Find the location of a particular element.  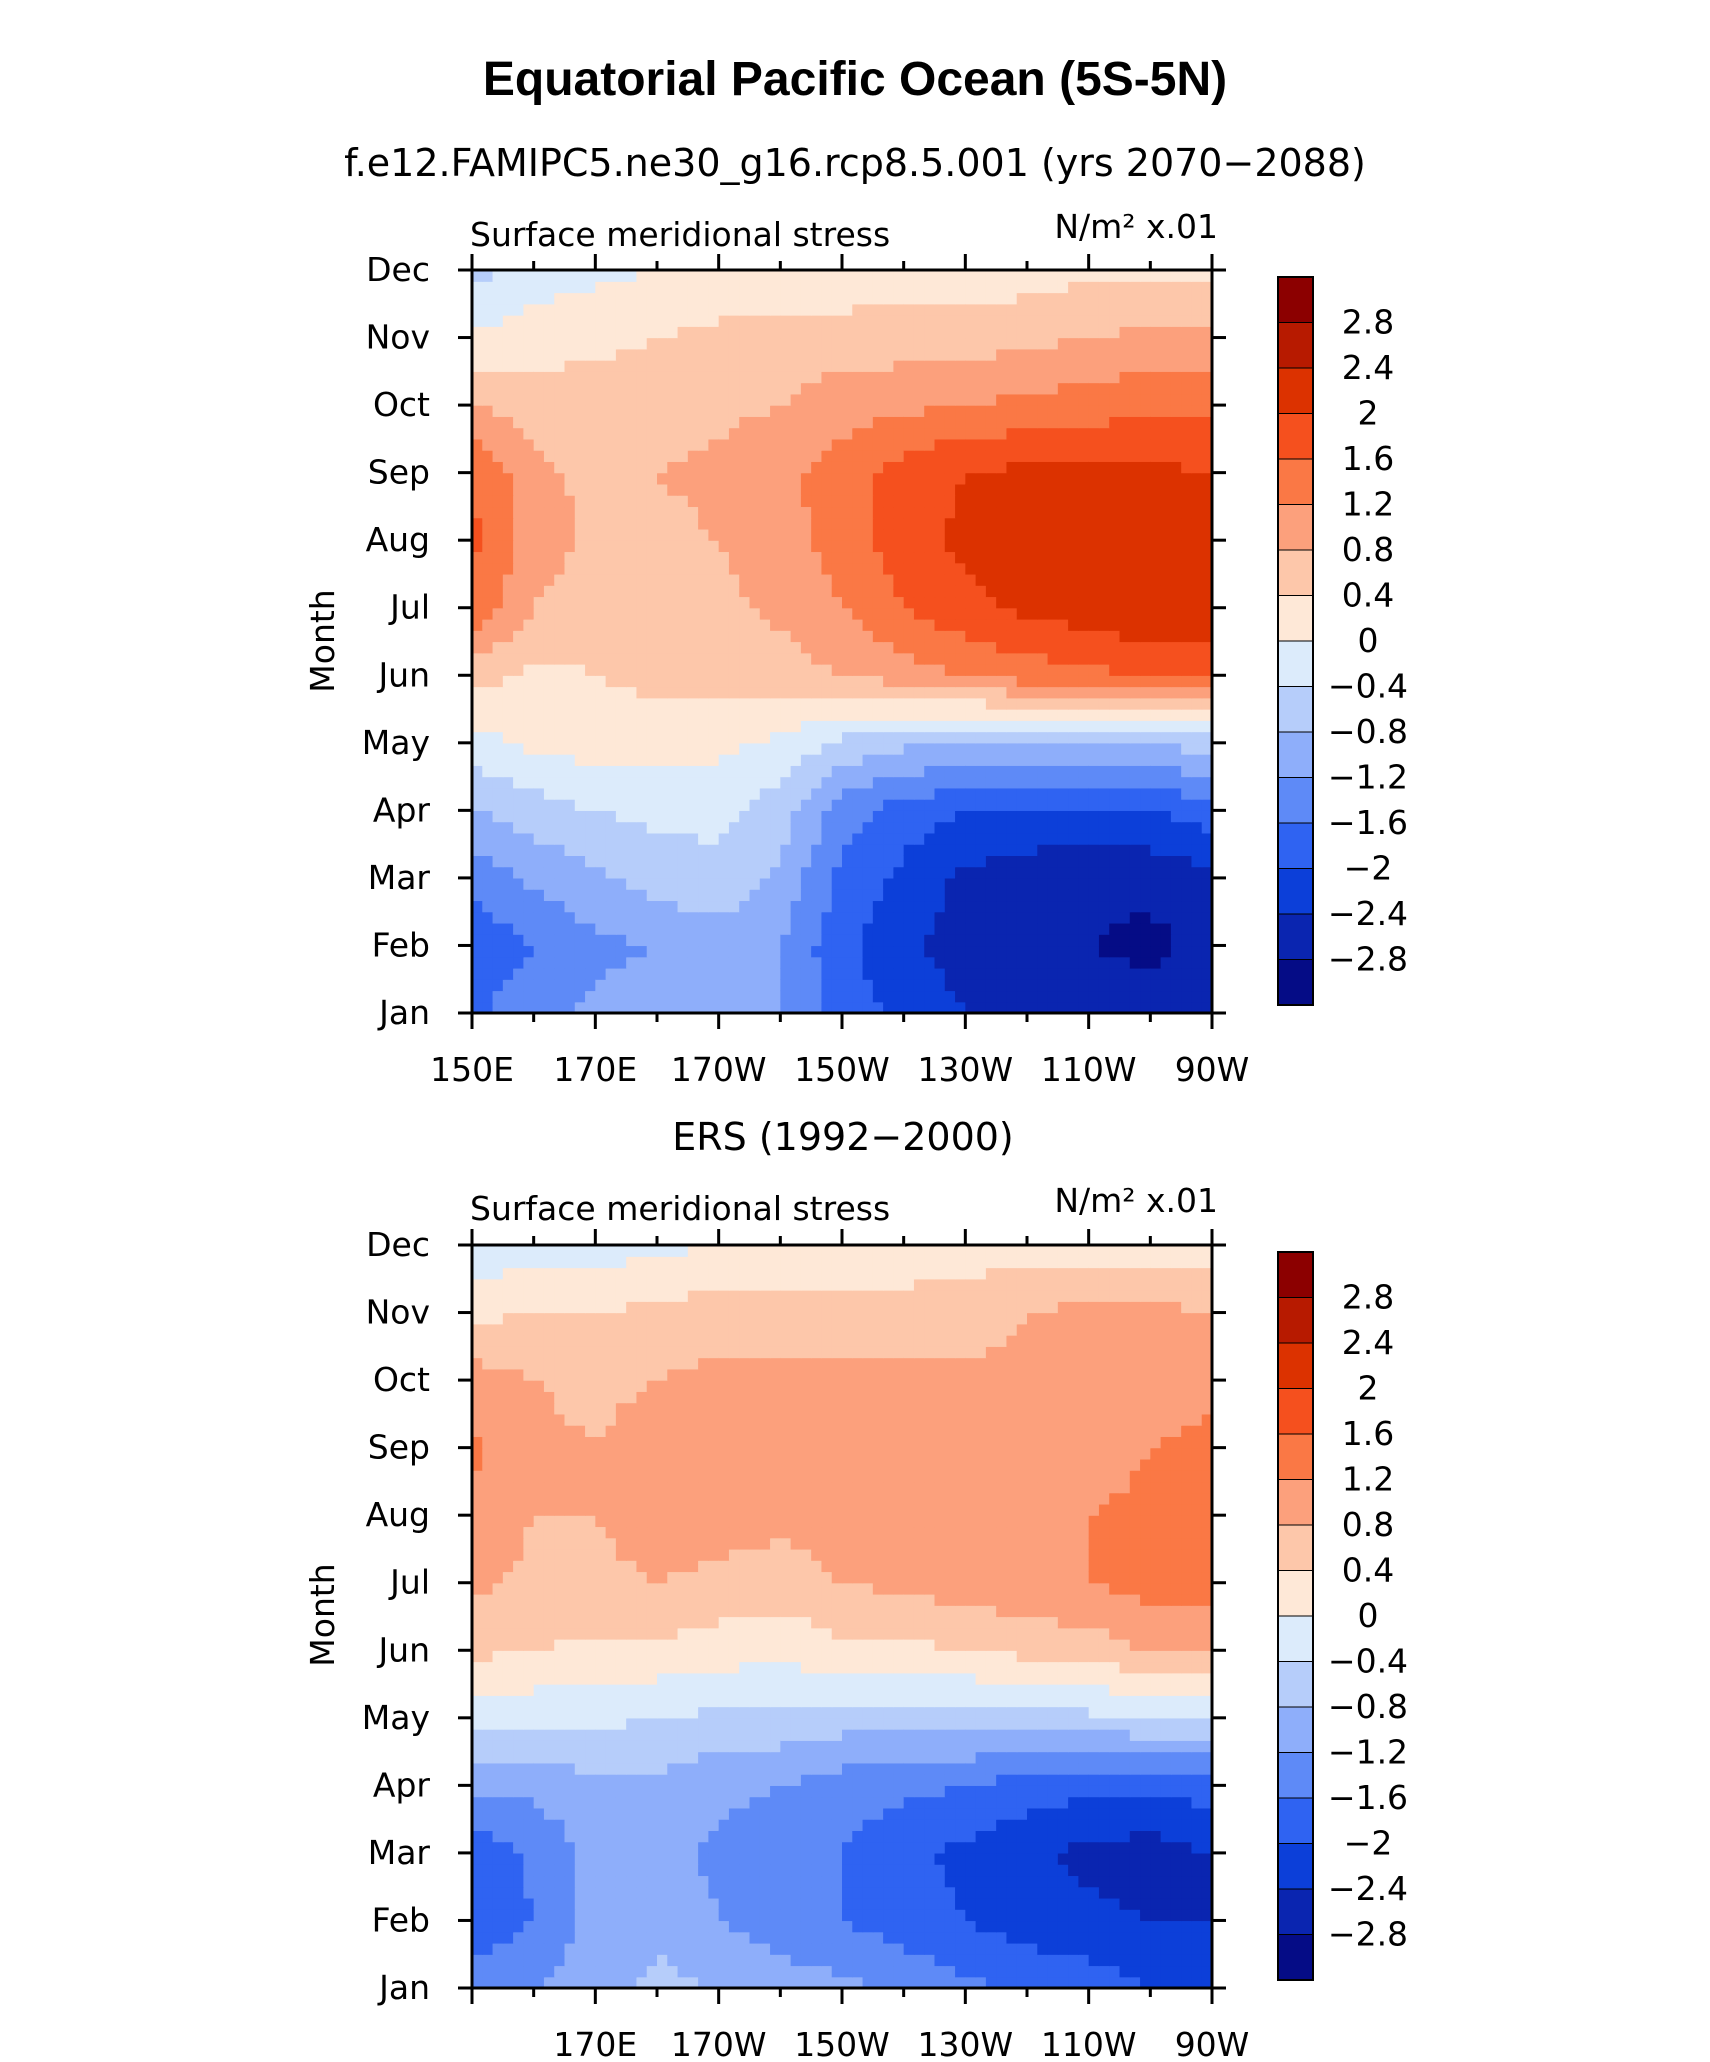

colorbar-label: 2.4 is located at coordinates (1368, 367).